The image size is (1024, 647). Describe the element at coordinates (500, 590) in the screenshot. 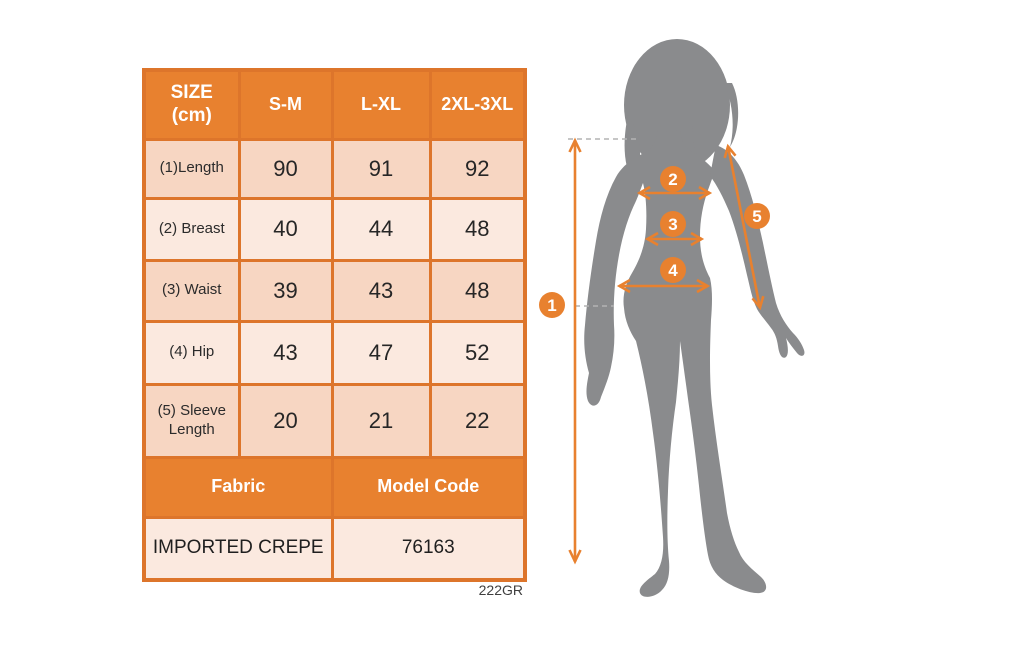

I see `weight-footnote: 222GR` at that location.